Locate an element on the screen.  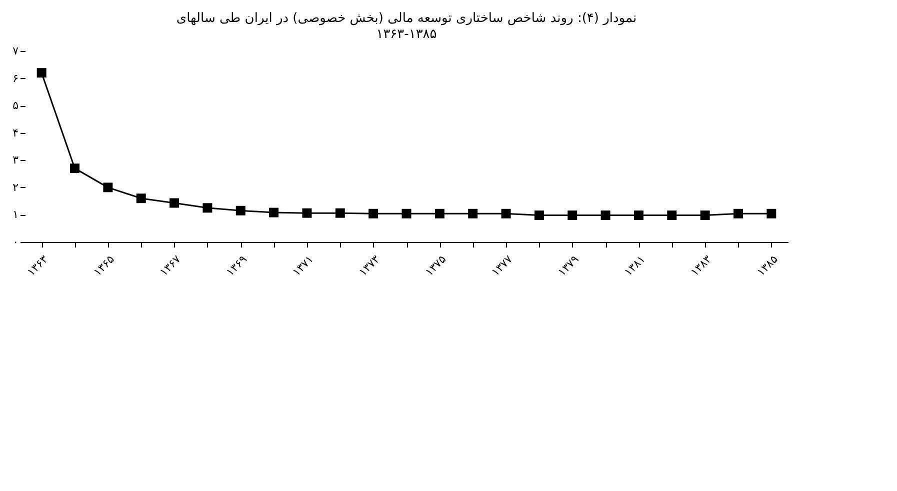
x-tick-label: ۱۳۶۵ is located at coordinates (104, 265).